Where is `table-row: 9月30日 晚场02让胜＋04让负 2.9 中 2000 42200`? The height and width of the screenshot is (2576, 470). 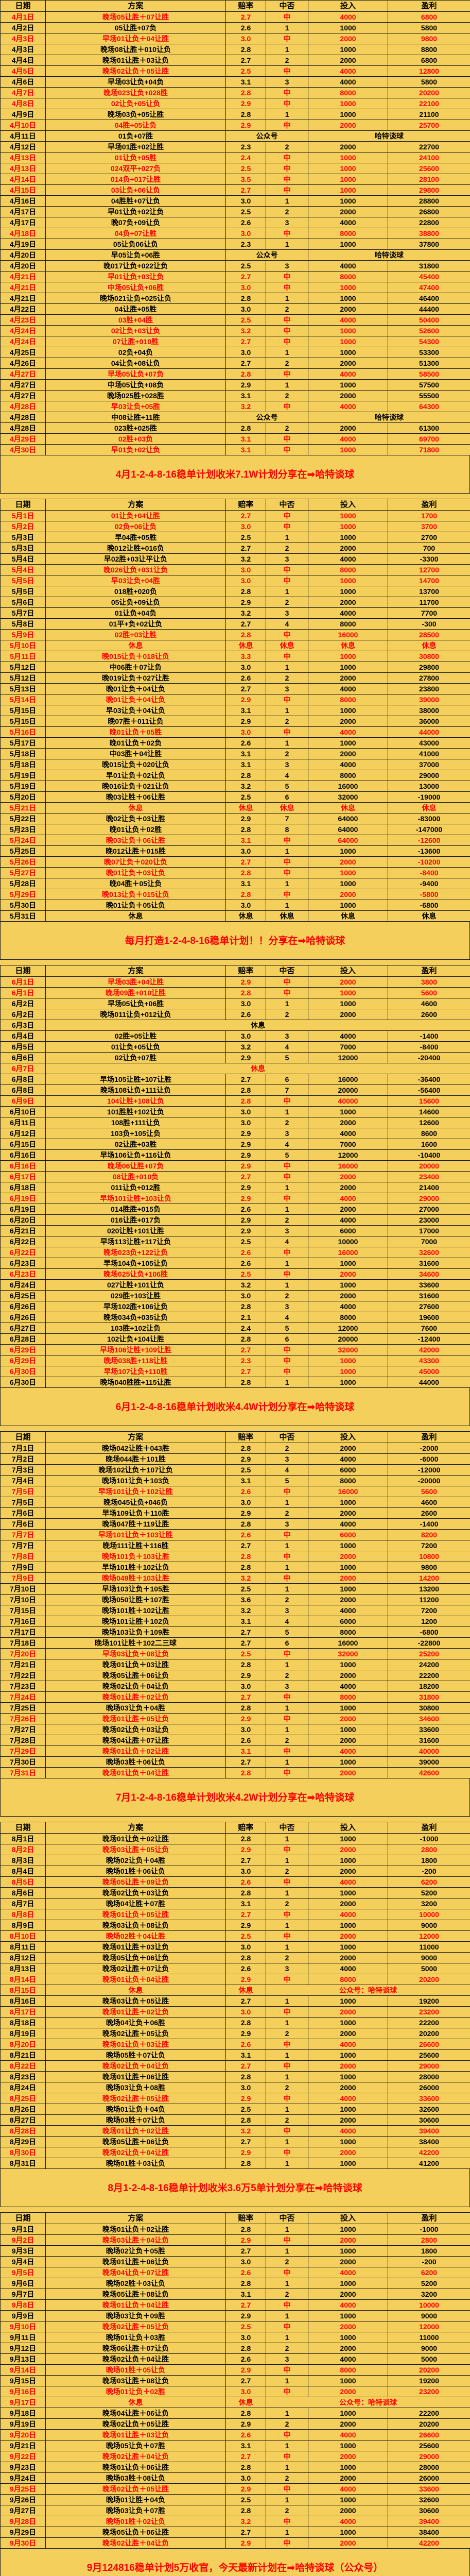 table-row: 9月30日 晚场02让胜＋04让负 2.9 中 2000 42200 is located at coordinates (235, 2543).